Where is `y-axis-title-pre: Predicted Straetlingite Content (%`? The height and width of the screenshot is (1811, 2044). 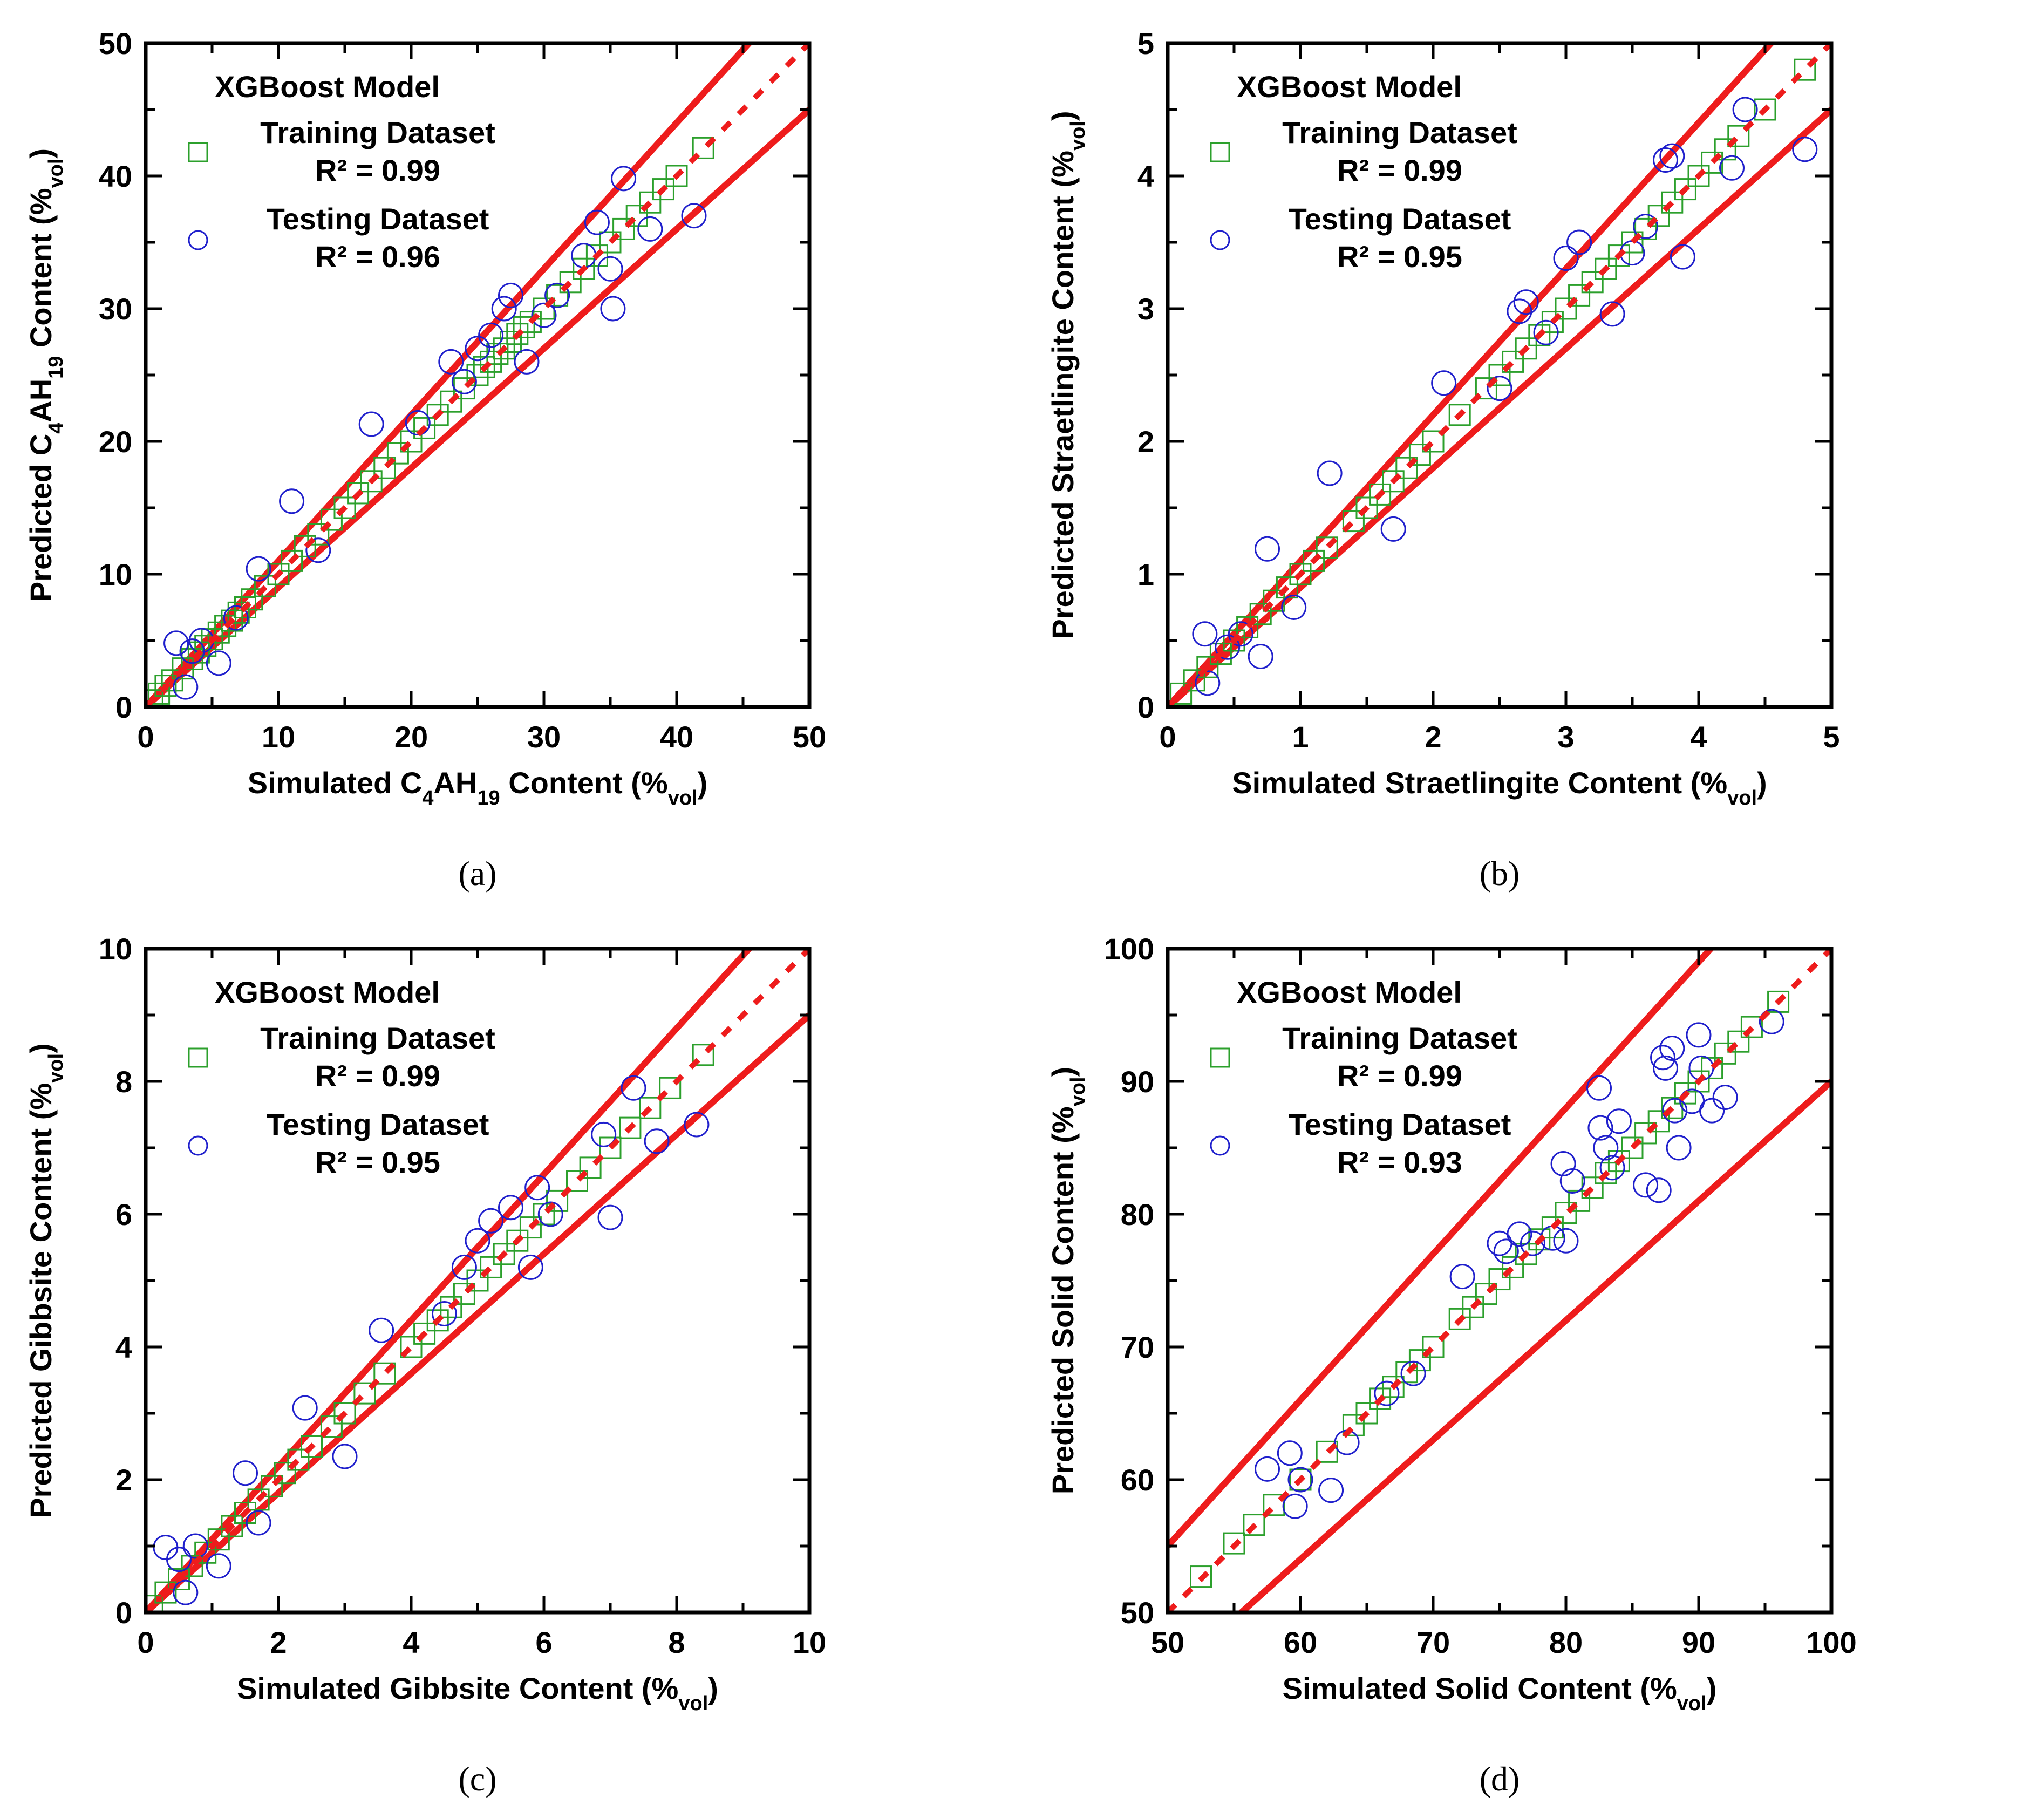 y-axis-title-pre: Predicted Straetlingite Content (% is located at coordinates (1063, 395).